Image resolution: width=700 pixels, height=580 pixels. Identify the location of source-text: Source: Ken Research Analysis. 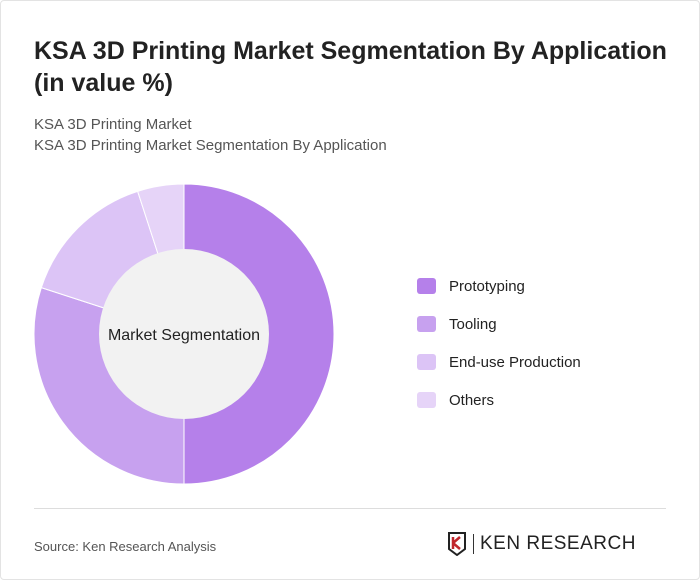
(125, 546).